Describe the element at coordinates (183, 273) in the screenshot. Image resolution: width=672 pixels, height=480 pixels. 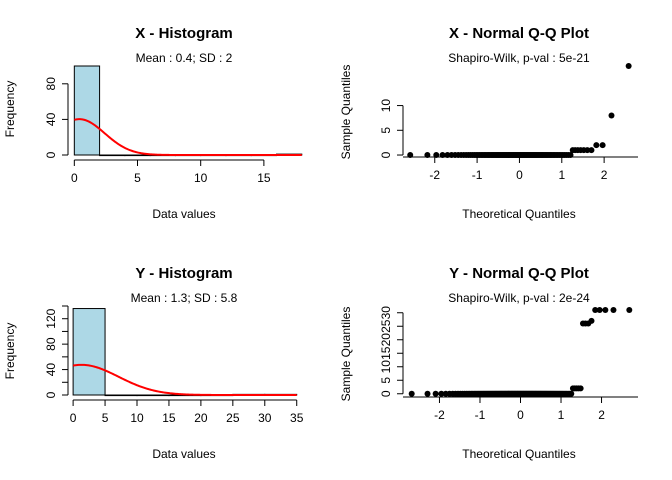
I see `y-hist-title: Y - Histogram` at that location.